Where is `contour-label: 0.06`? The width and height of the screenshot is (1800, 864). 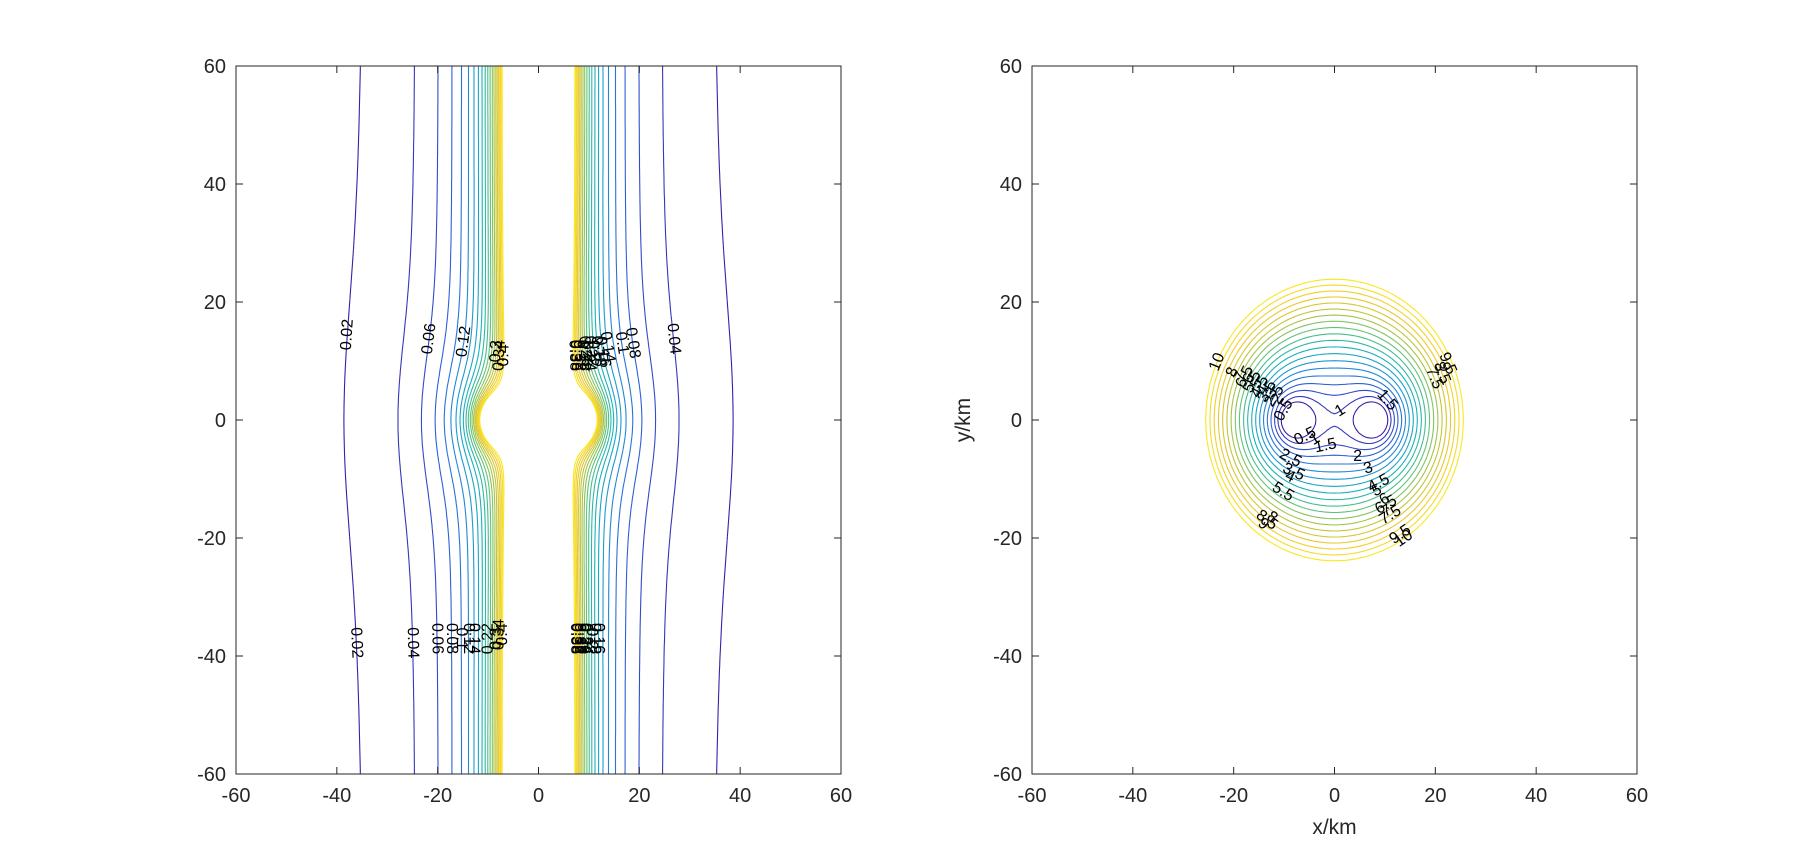 contour-label: 0.06 is located at coordinates (429, 338).